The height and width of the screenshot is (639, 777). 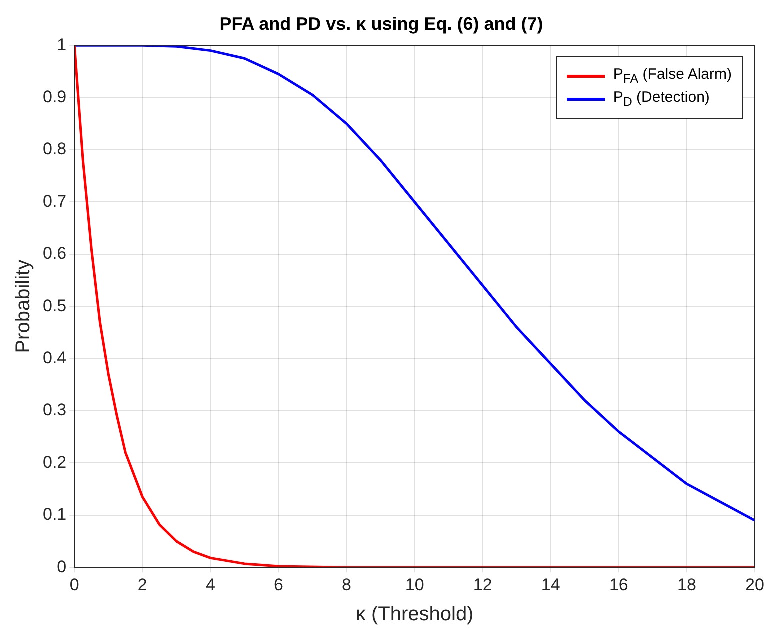 What do you see at coordinates (211, 584) in the screenshot?
I see `x-tick-label: 4` at bounding box center [211, 584].